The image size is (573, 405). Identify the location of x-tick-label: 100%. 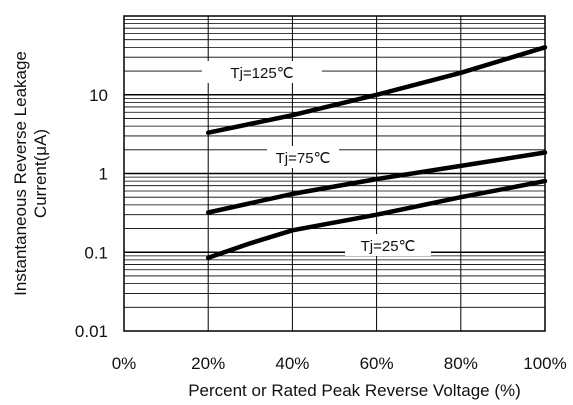
(544, 363).